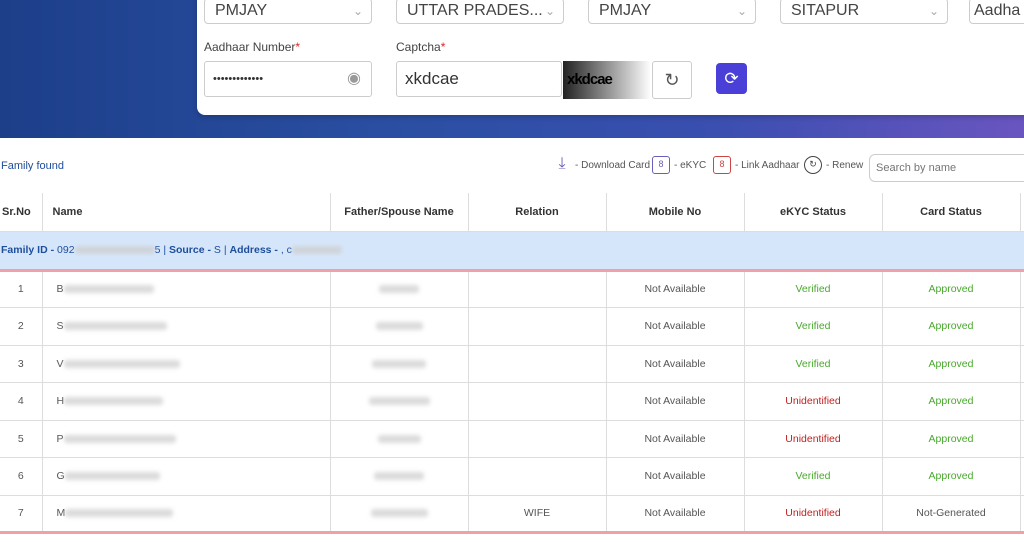  What do you see at coordinates (722, 165) in the screenshot?
I see `link-aadhaar-icon: 8` at bounding box center [722, 165].